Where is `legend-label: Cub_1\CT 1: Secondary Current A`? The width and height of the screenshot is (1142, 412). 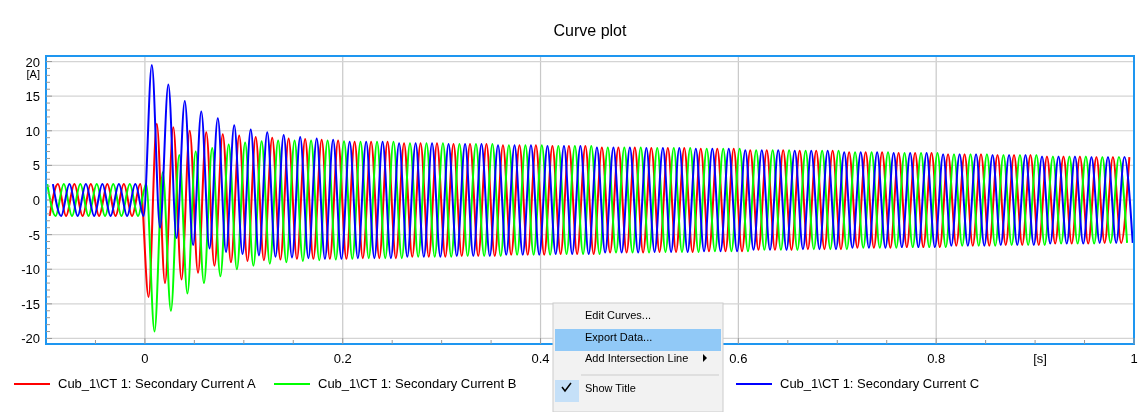 legend-label: Cub_1\CT 1: Secondary Current A is located at coordinates (157, 383).